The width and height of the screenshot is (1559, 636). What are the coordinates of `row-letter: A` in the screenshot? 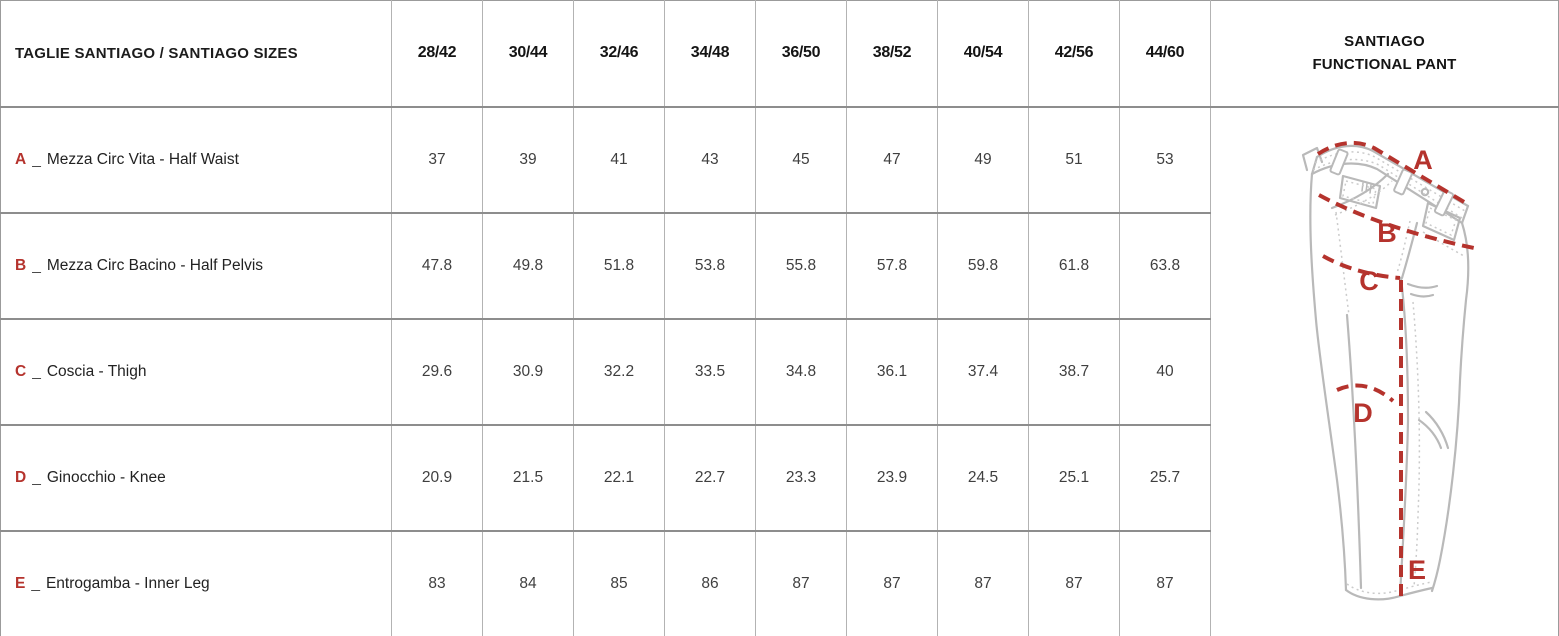 It's located at (21, 159).